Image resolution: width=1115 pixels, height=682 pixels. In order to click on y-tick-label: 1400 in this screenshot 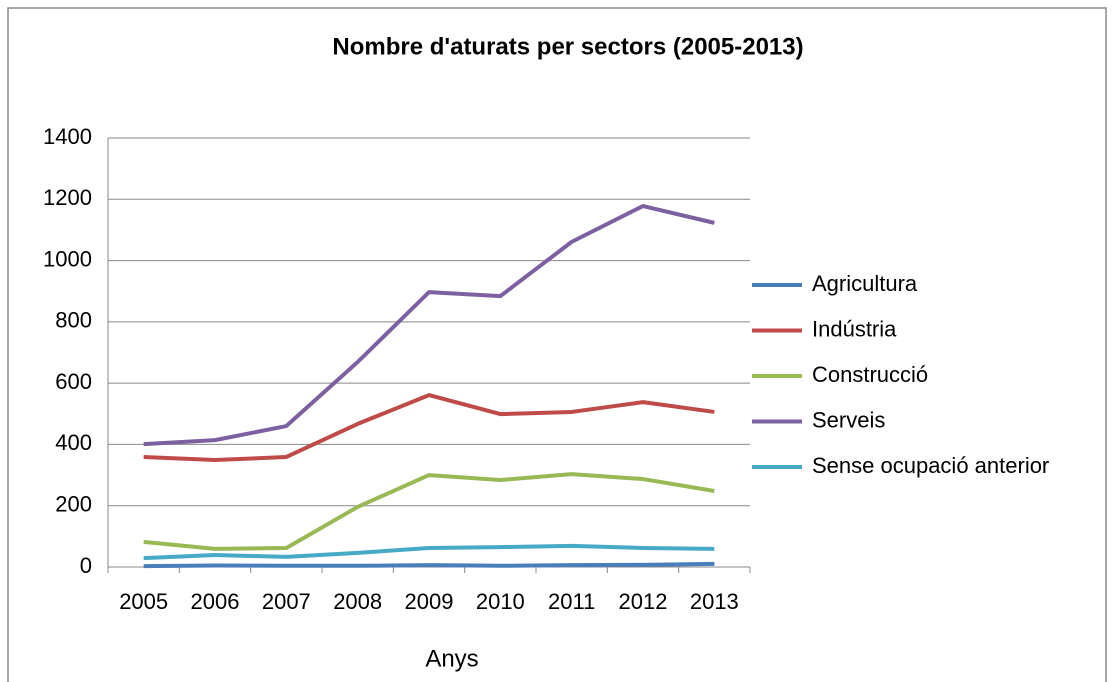, I will do `click(67, 136)`.